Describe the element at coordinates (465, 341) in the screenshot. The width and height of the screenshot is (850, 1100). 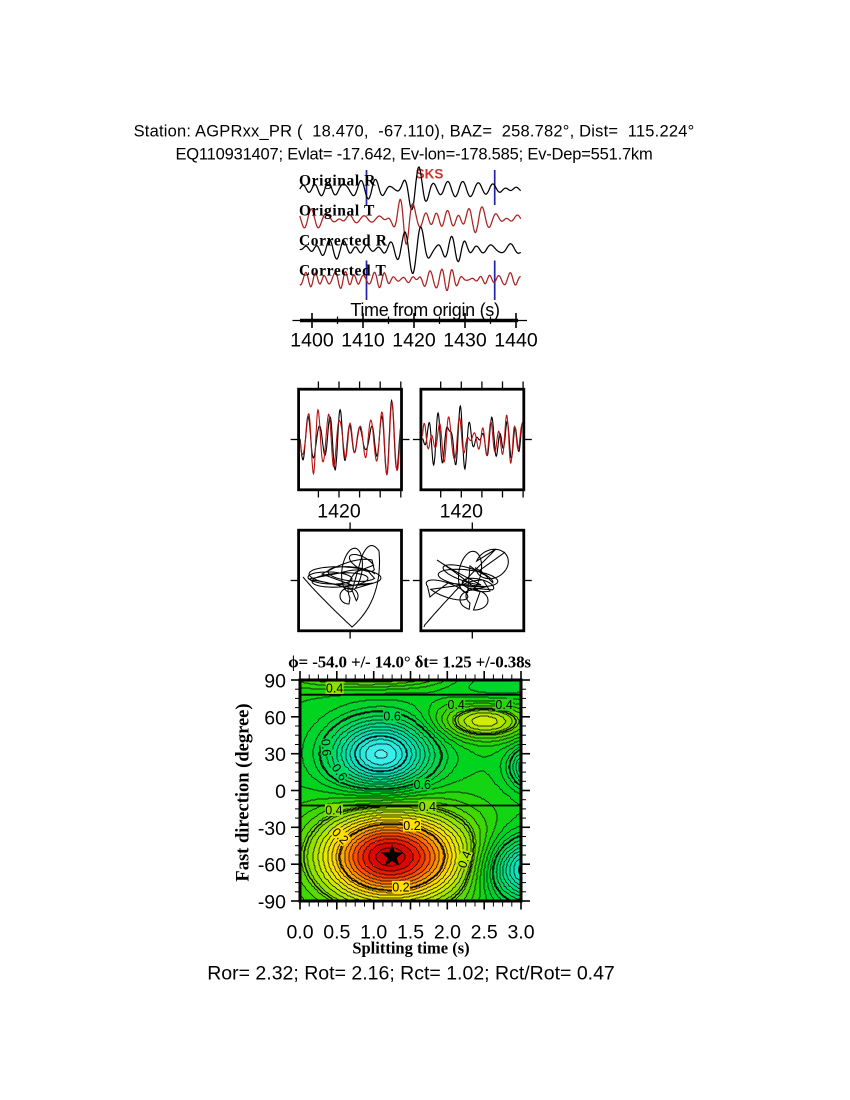
I see `svg-text: 1430` at that location.